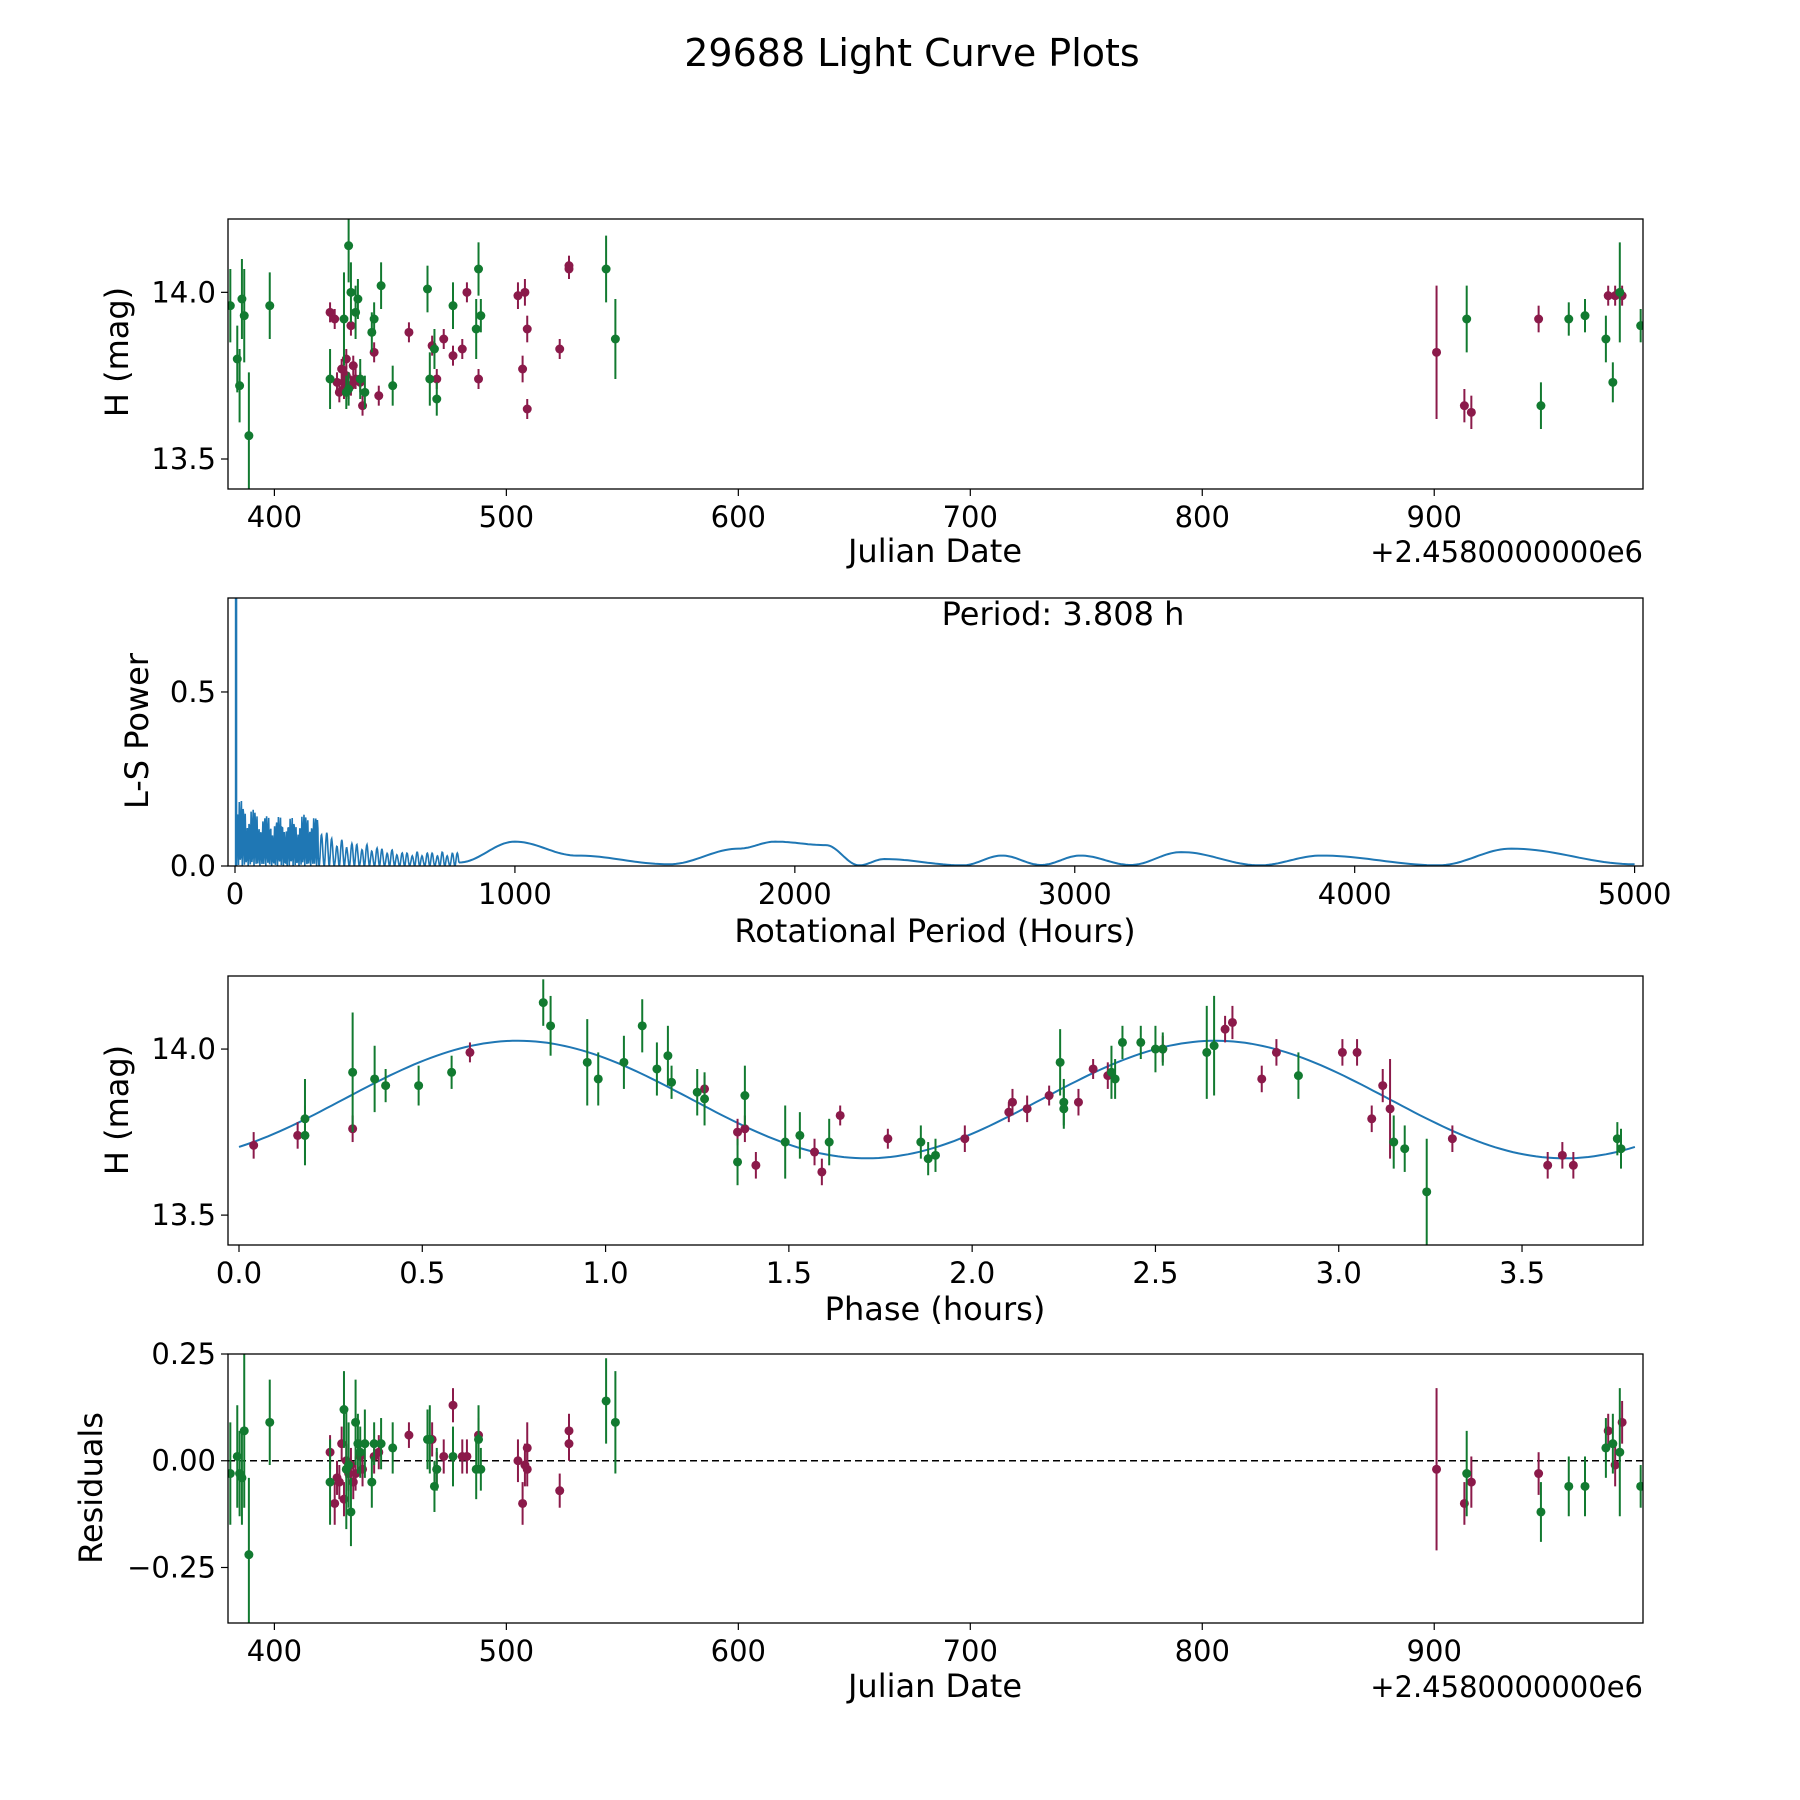  Describe the element at coordinates (911, 53) in the screenshot. I see `figure-title: 29688 Light Curve Plots` at that location.